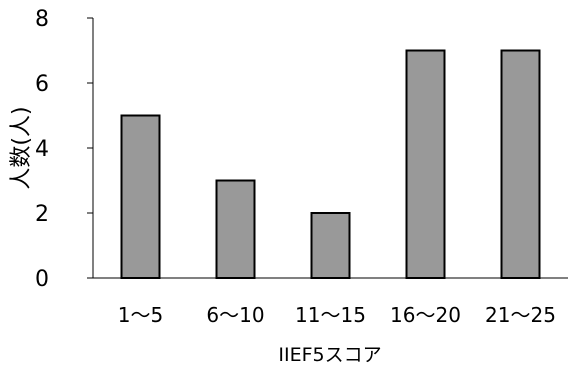  What do you see at coordinates (64, 149) in the screenshot?
I see `y-axis: 0 2 4 6 8` at bounding box center [64, 149].